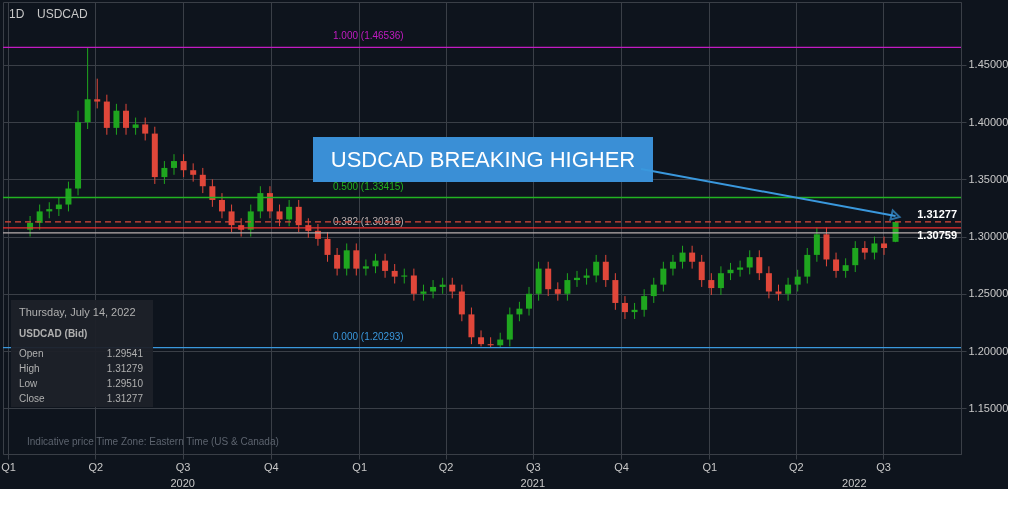  Describe the element at coordinates (854, 483) in the screenshot. I see `x2-tick-label: 2022` at that location.